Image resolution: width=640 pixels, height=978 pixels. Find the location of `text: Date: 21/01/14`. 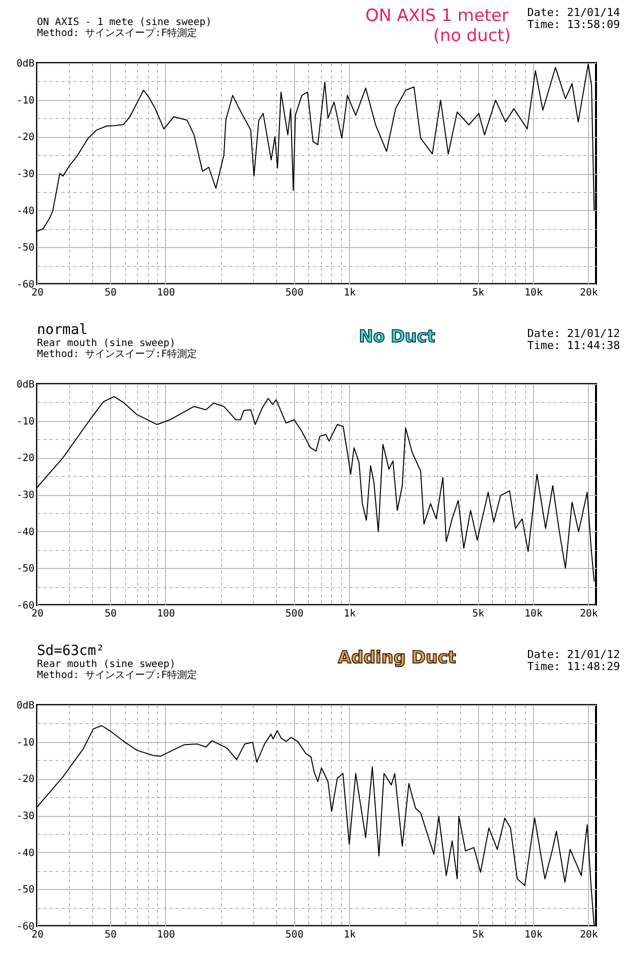

text: Date: 21/01/14 is located at coordinates (573, 12).